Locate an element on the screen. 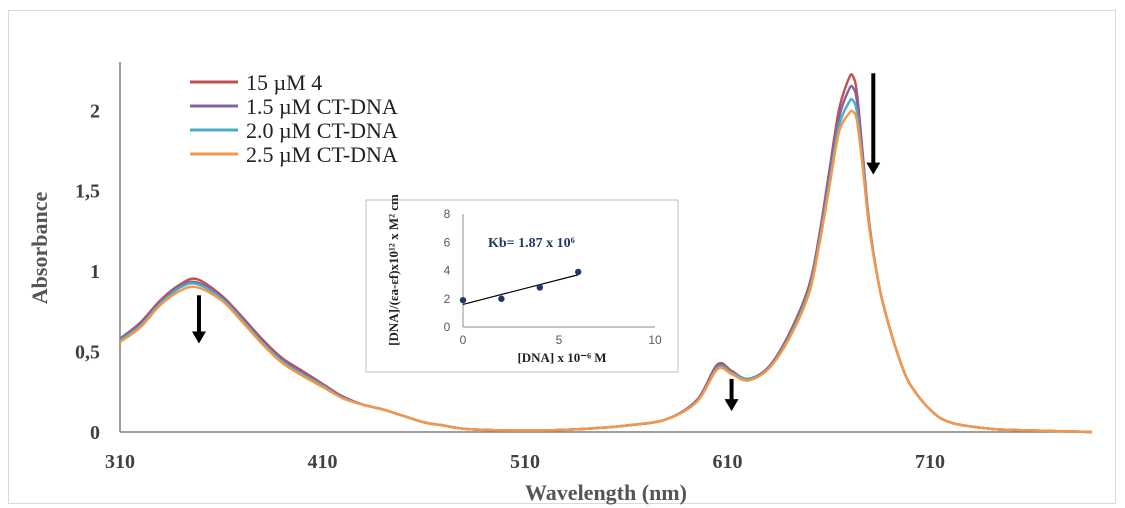 The height and width of the screenshot is (508, 1125). legend-entry: 15 µM 4 is located at coordinates (256, 82).